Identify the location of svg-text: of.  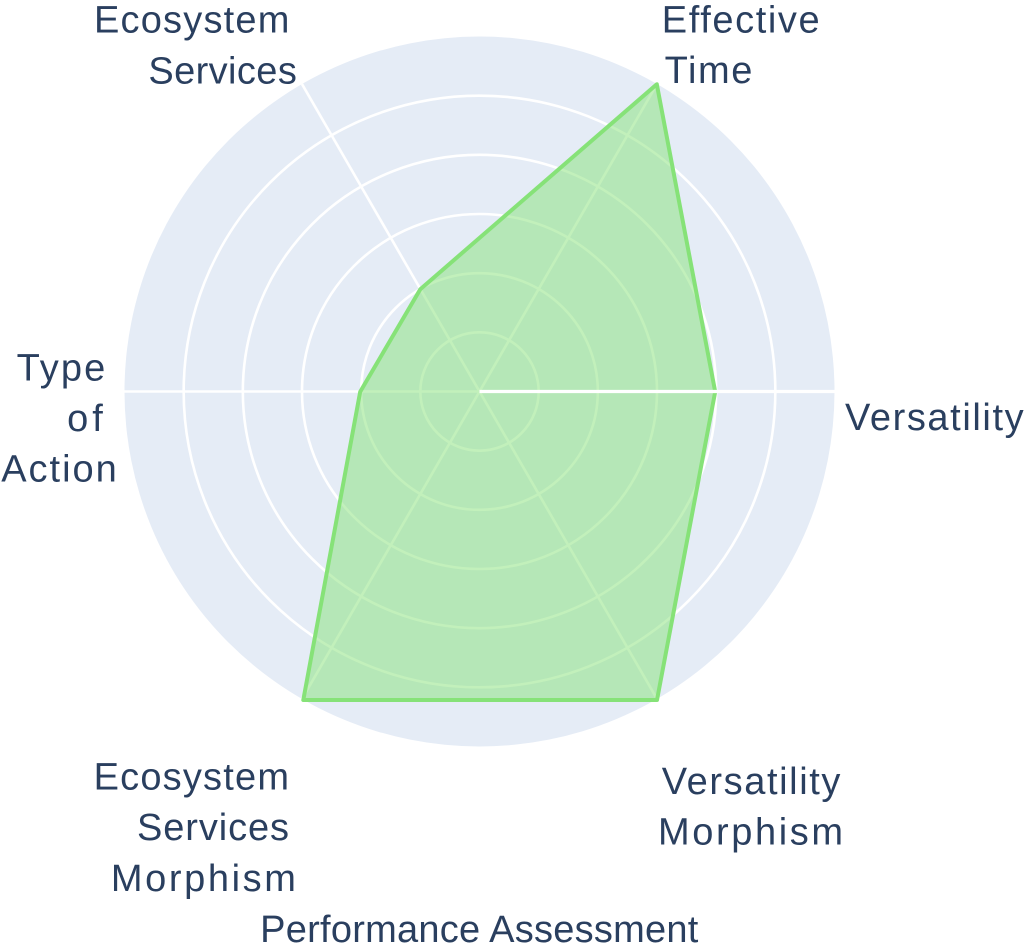
(87, 419).